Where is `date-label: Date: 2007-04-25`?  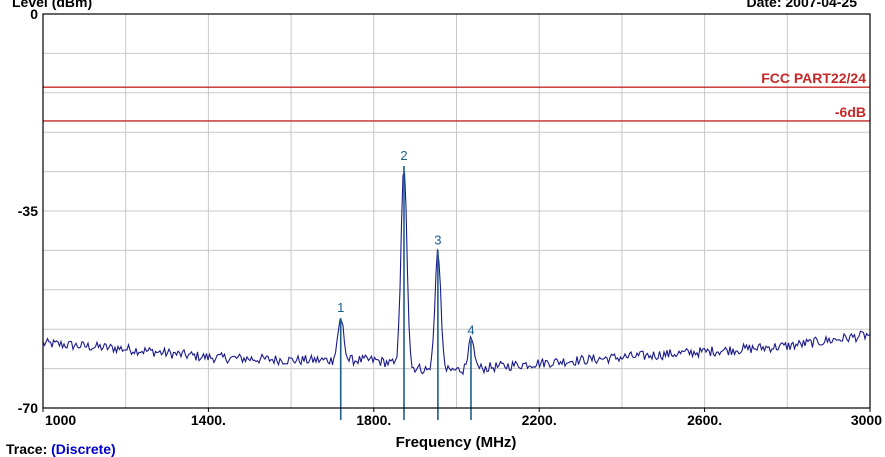 date-label: Date: 2007-04-25 is located at coordinates (801, 5).